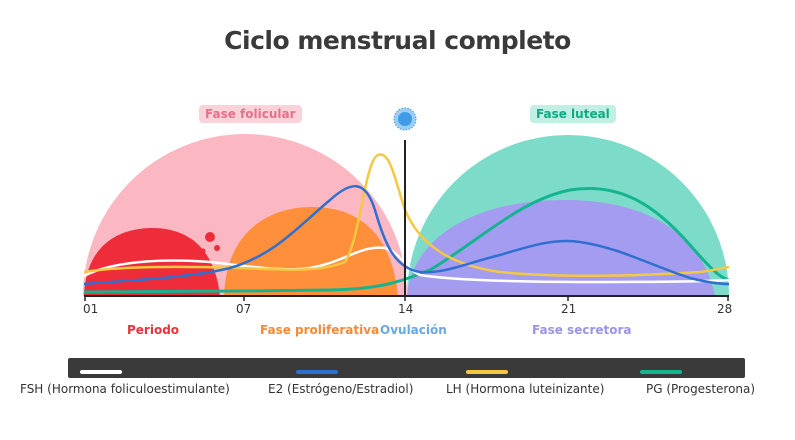 This screenshot has width=795, height=440. Describe the element at coordinates (250, 114) in the screenshot. I see `follicular-phase-badge: Fase folicular` at that location.